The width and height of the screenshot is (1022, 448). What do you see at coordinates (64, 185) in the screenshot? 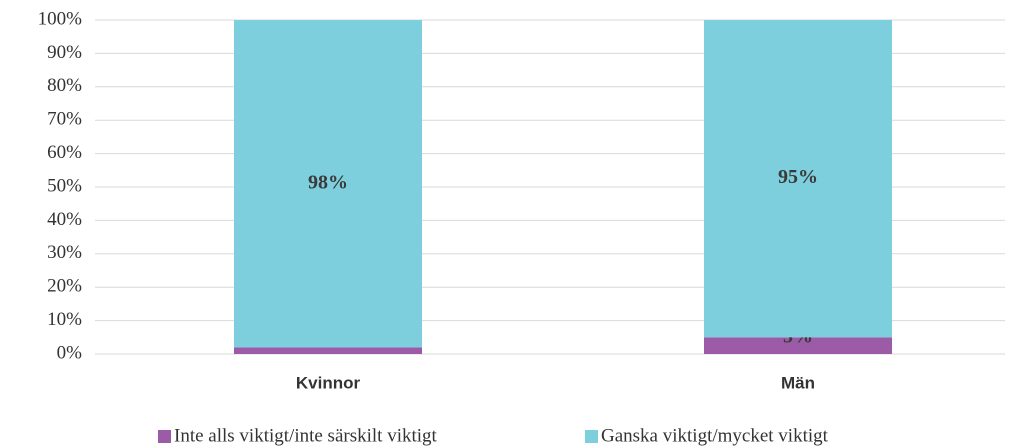
I see `y-tick-label: 50%` at bounding box center [64, 185].